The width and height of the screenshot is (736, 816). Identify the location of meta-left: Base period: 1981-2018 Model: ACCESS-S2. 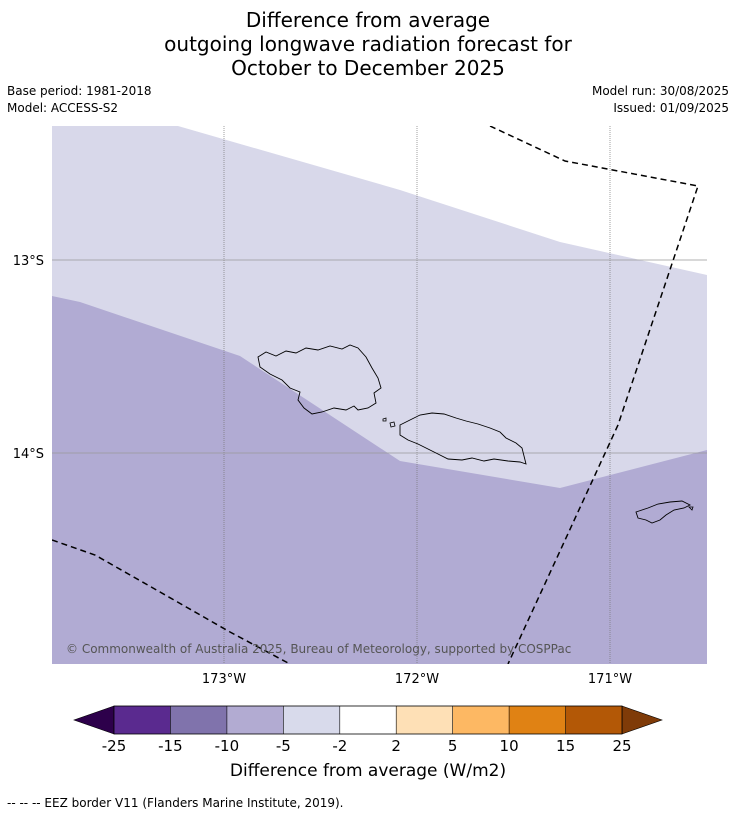
(79, 100).